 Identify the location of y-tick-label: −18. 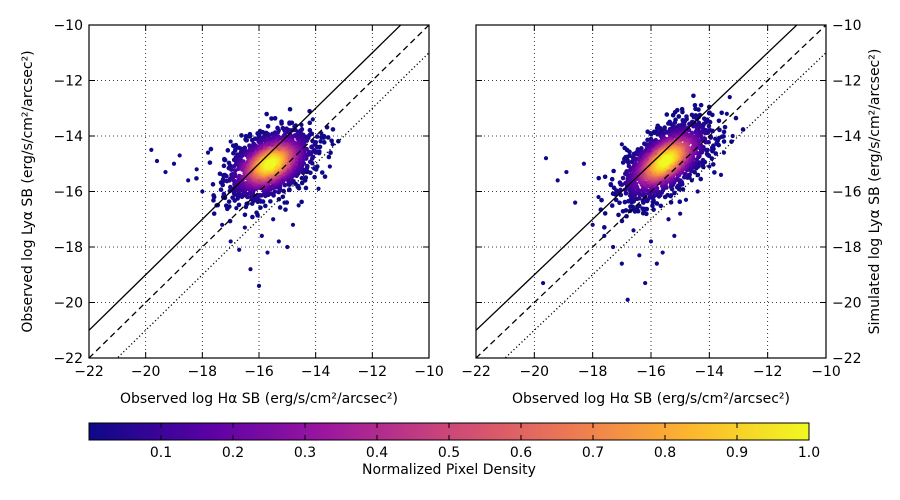
(68, 248).